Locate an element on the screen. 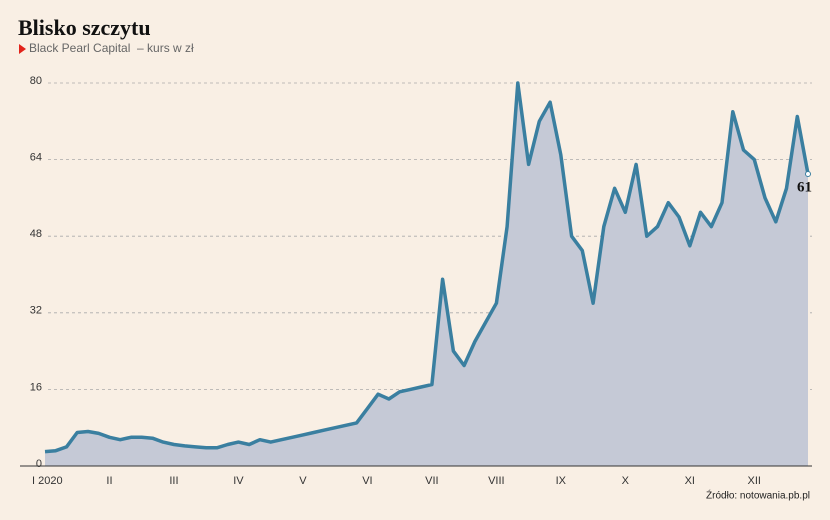 This screenshot has height=520, width=830. x-tick-label: VI is located at coordinates (367, 481).